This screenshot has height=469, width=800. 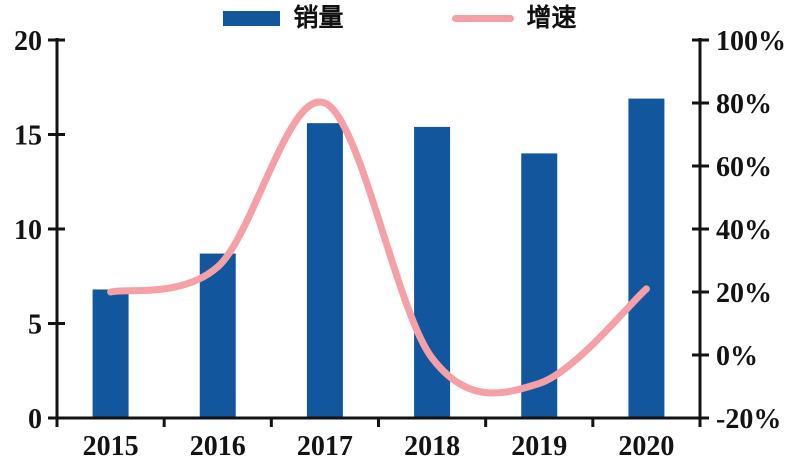 What do you see at coordinates (110, 353) in the screenshot?
I see `bar-2015` at bounding box center [110, 353].